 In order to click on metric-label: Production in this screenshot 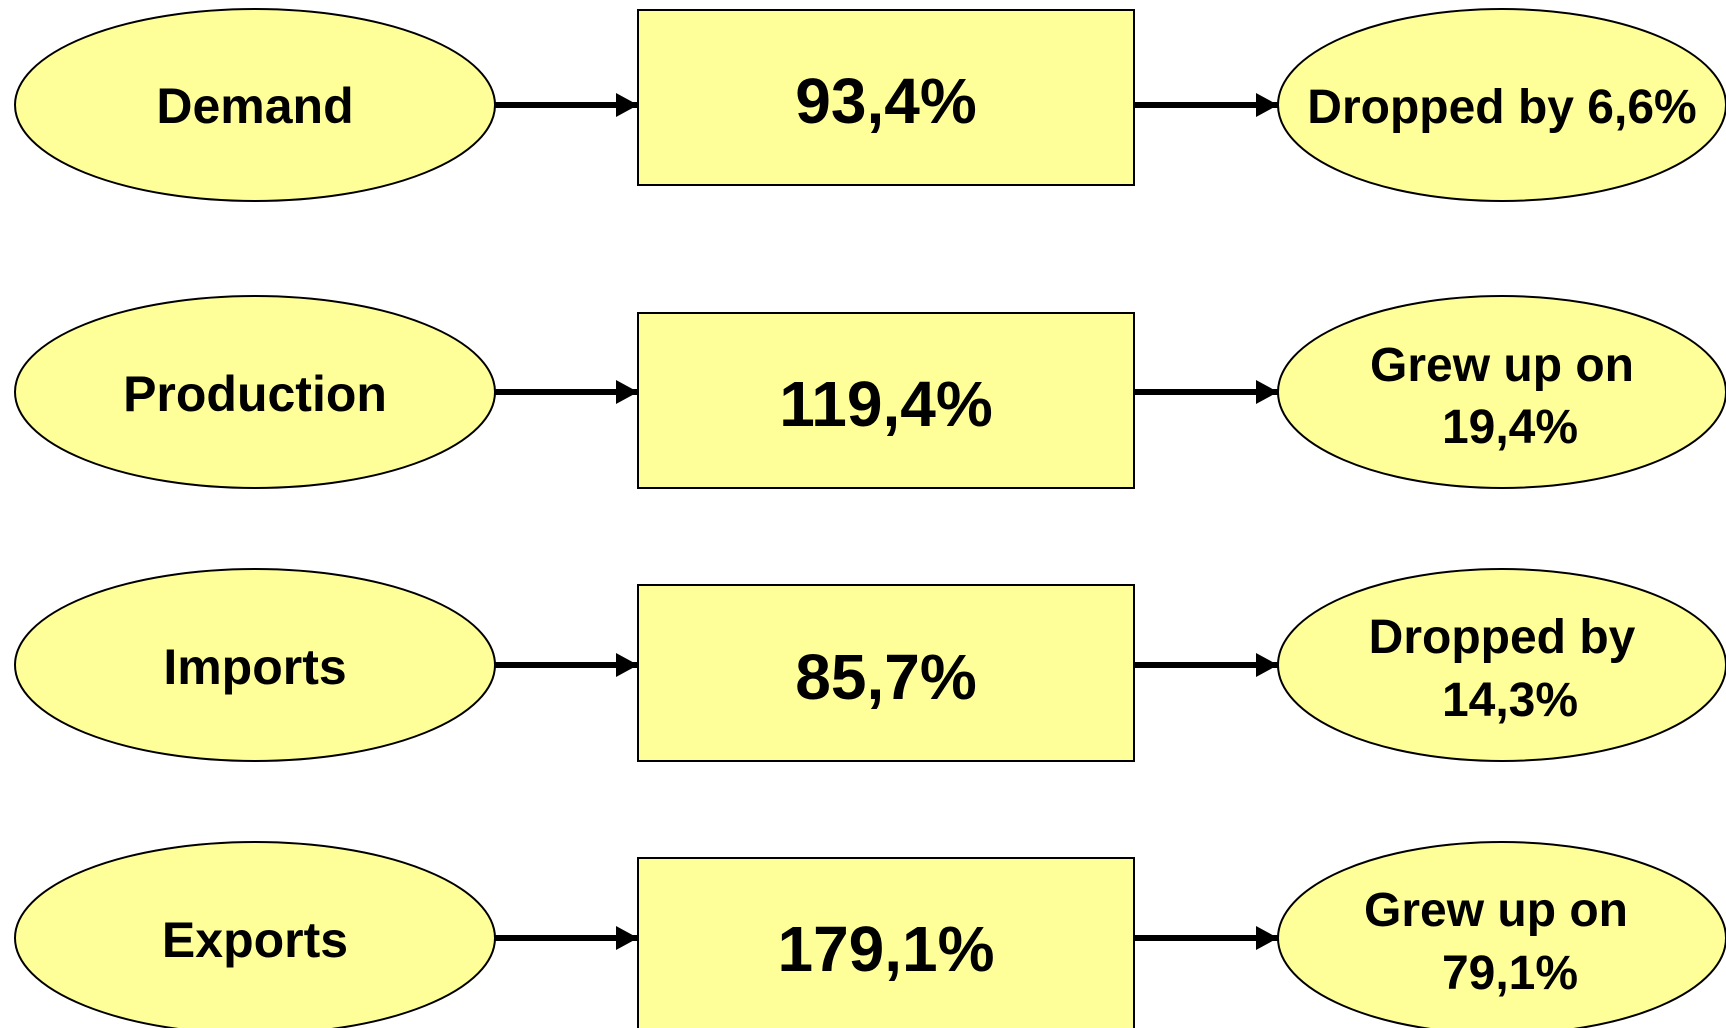, I will do `click(255, 394)`.